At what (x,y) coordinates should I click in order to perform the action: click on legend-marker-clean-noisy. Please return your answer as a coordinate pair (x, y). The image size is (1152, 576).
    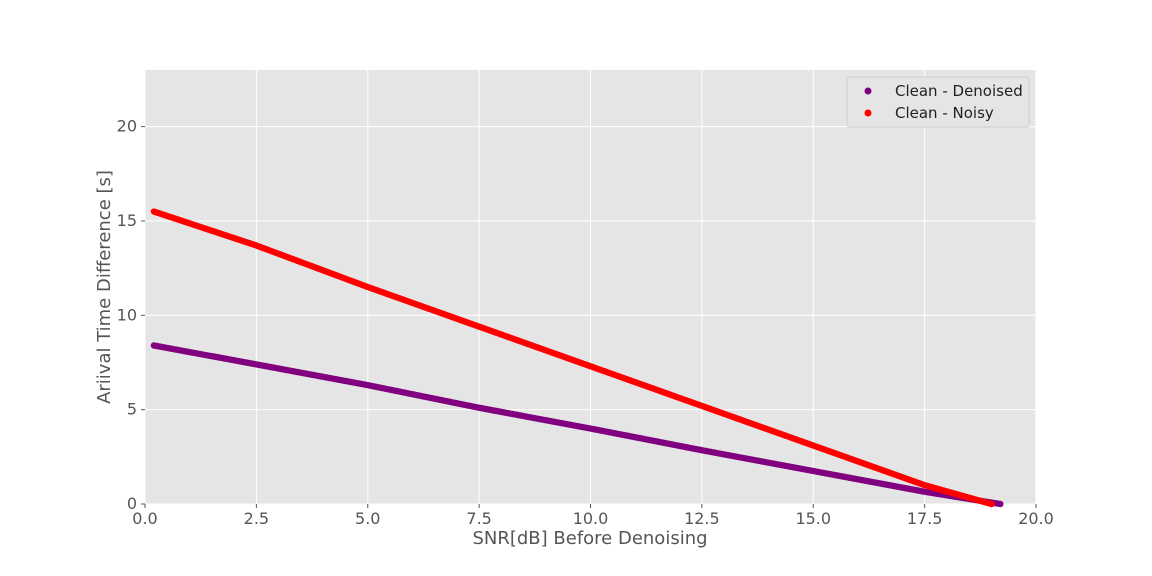
    Looking at the image, I should click on (868, 113).